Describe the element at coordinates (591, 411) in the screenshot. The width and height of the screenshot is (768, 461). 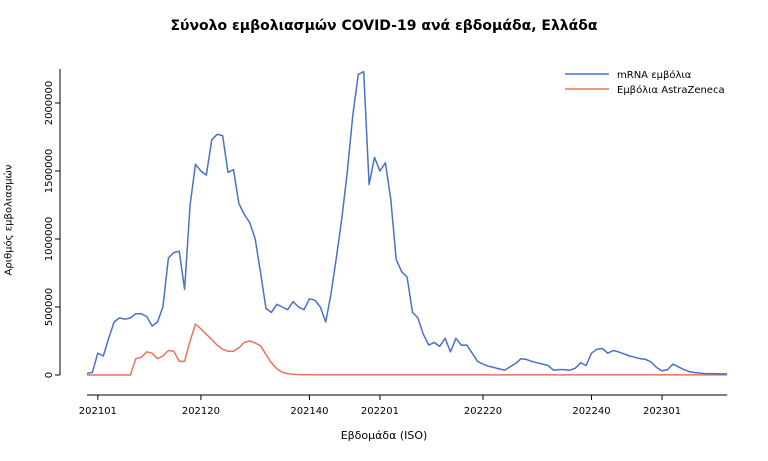
I see `x-tick-label: 202240` at that location.